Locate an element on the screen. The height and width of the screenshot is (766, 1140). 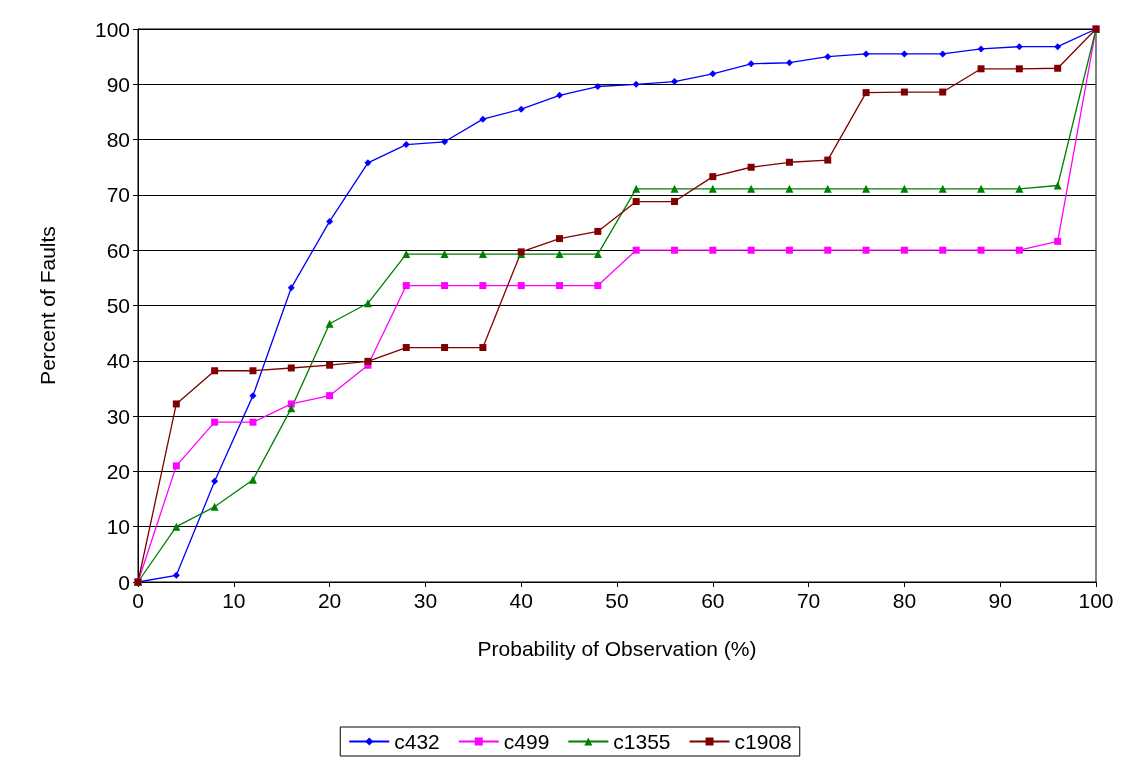
x-tick-label: 70 is located at coordinates (808, 600).